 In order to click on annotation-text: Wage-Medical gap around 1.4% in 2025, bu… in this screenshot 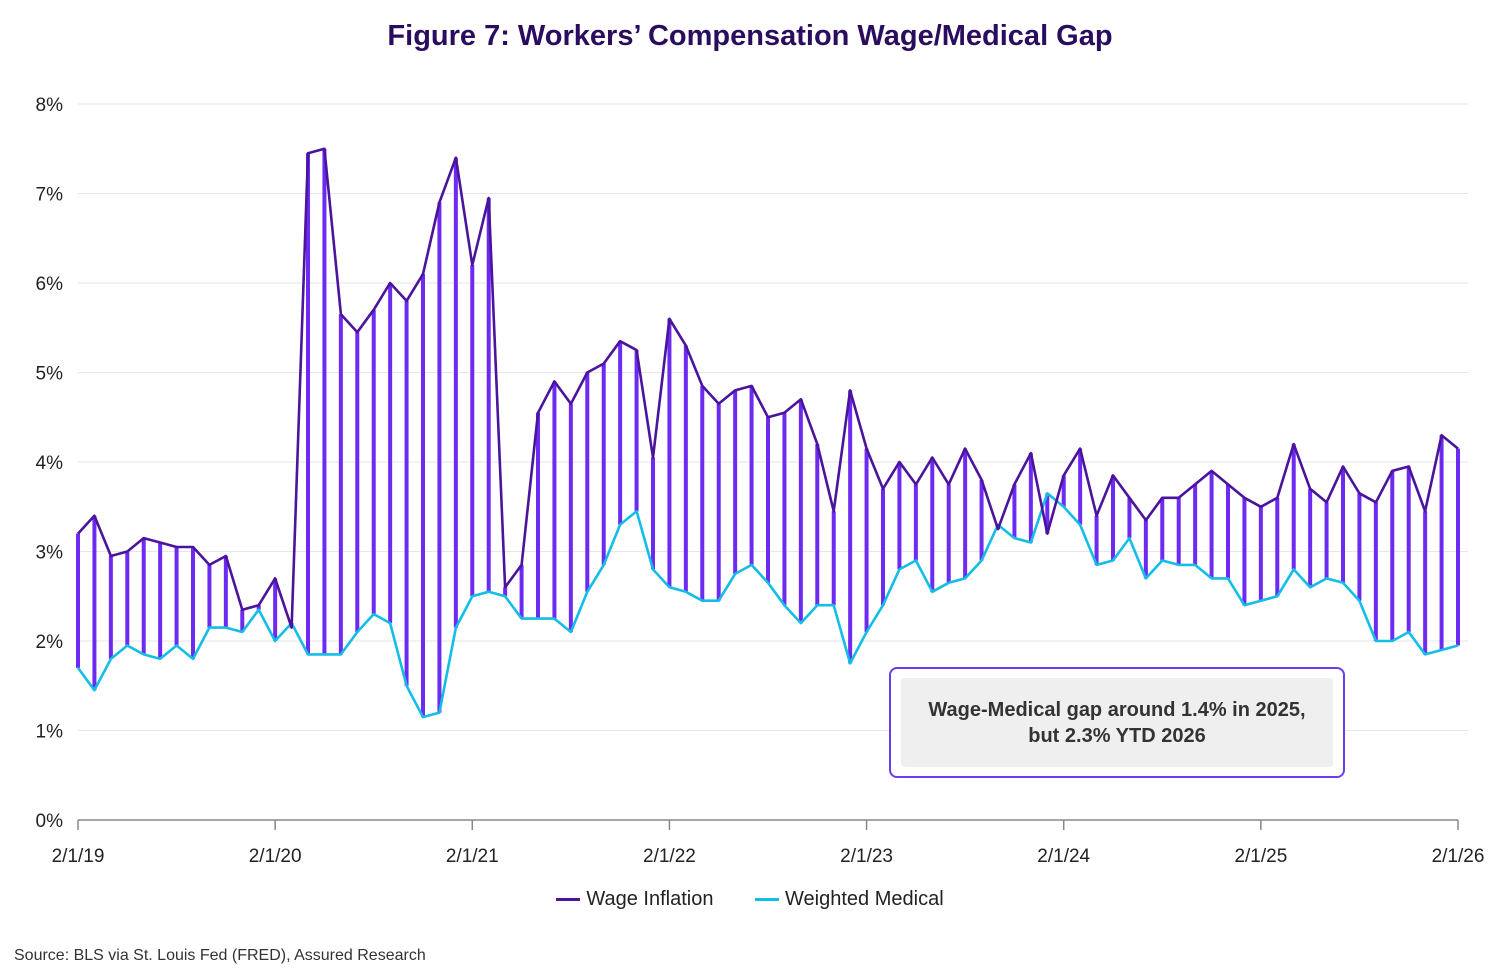, I will do `click(1117, 722)`.